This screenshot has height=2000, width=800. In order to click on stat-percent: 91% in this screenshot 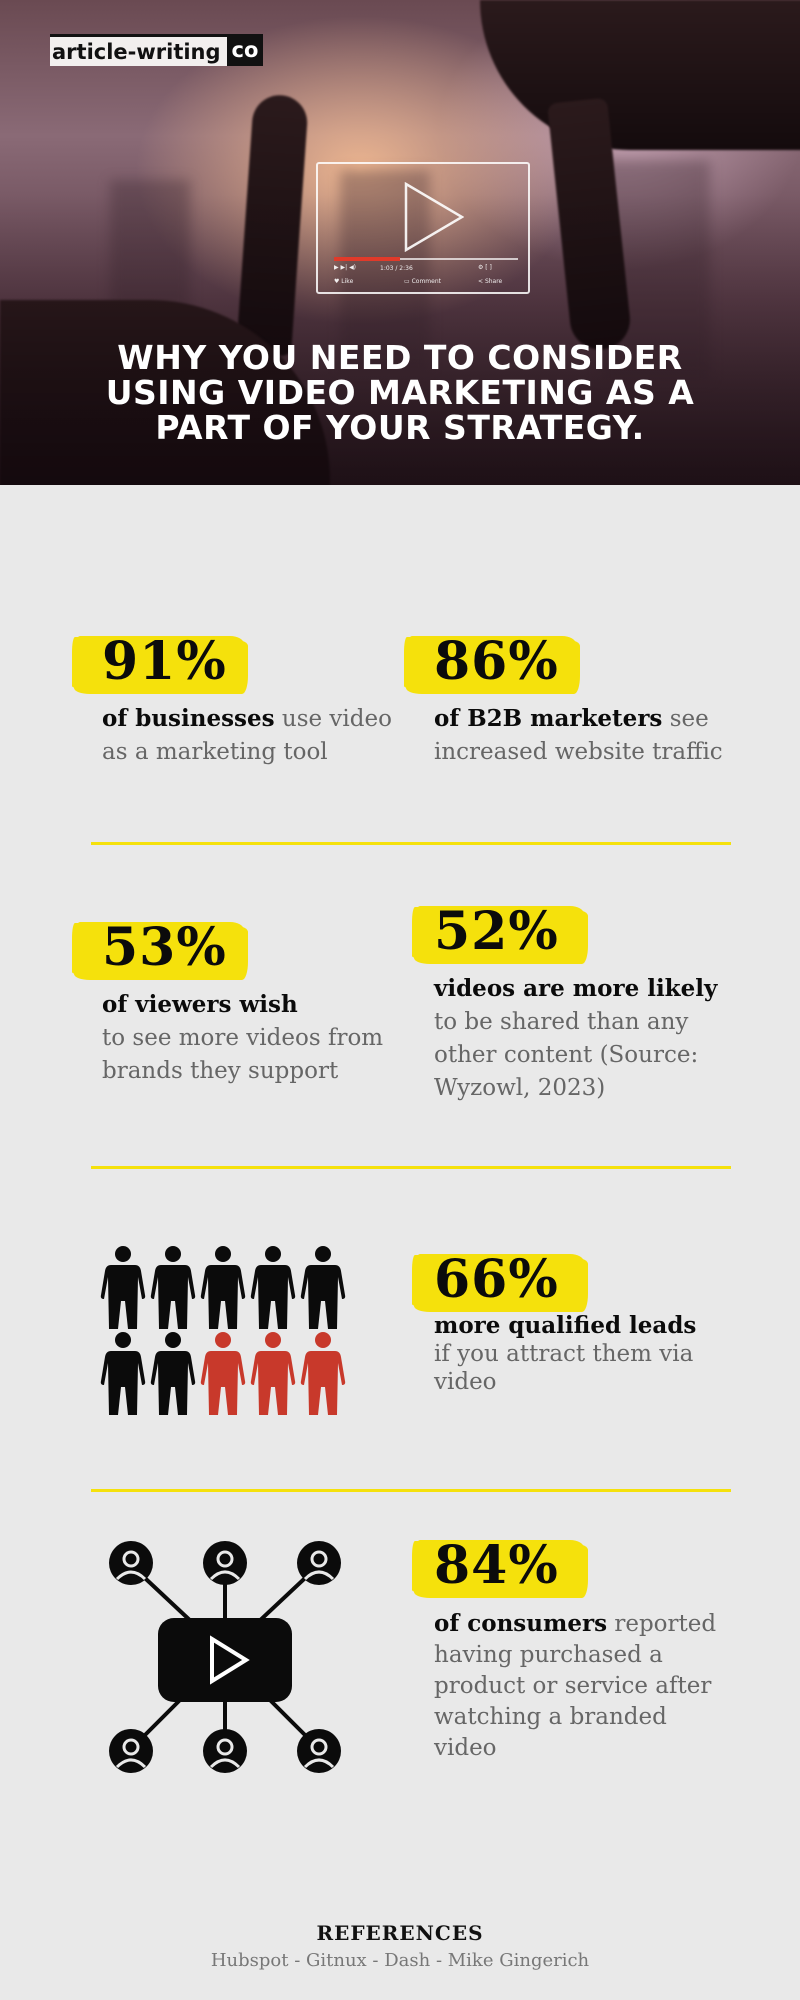, I will do `click(164, 661)`.